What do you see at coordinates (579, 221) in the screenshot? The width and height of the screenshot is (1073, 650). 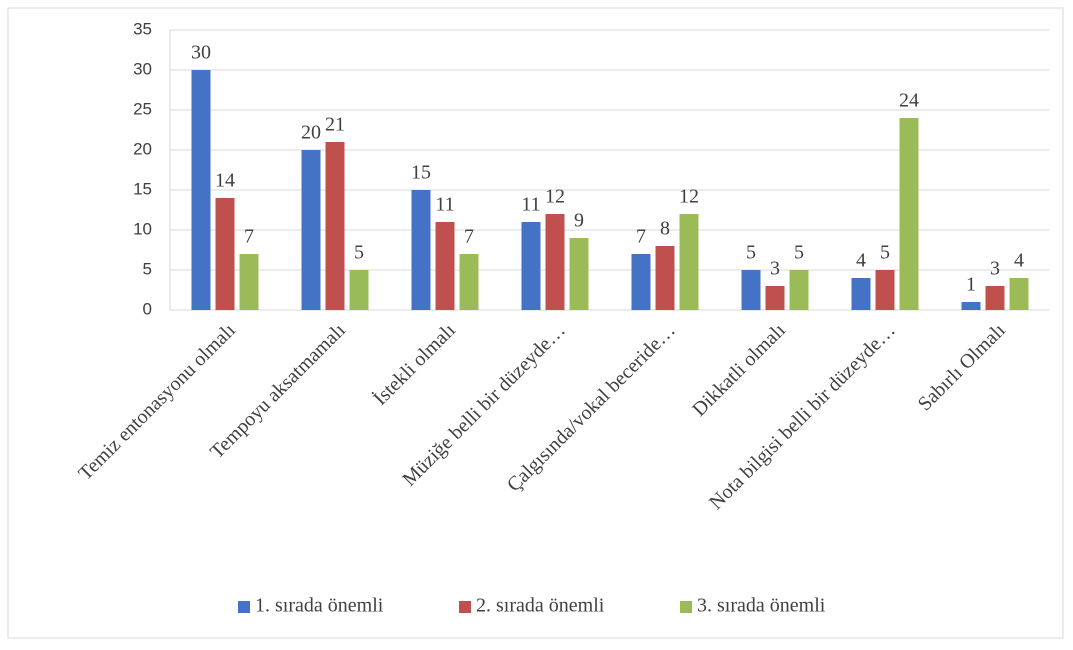 I see `data-label: 9` at bounding box center [579, 221].